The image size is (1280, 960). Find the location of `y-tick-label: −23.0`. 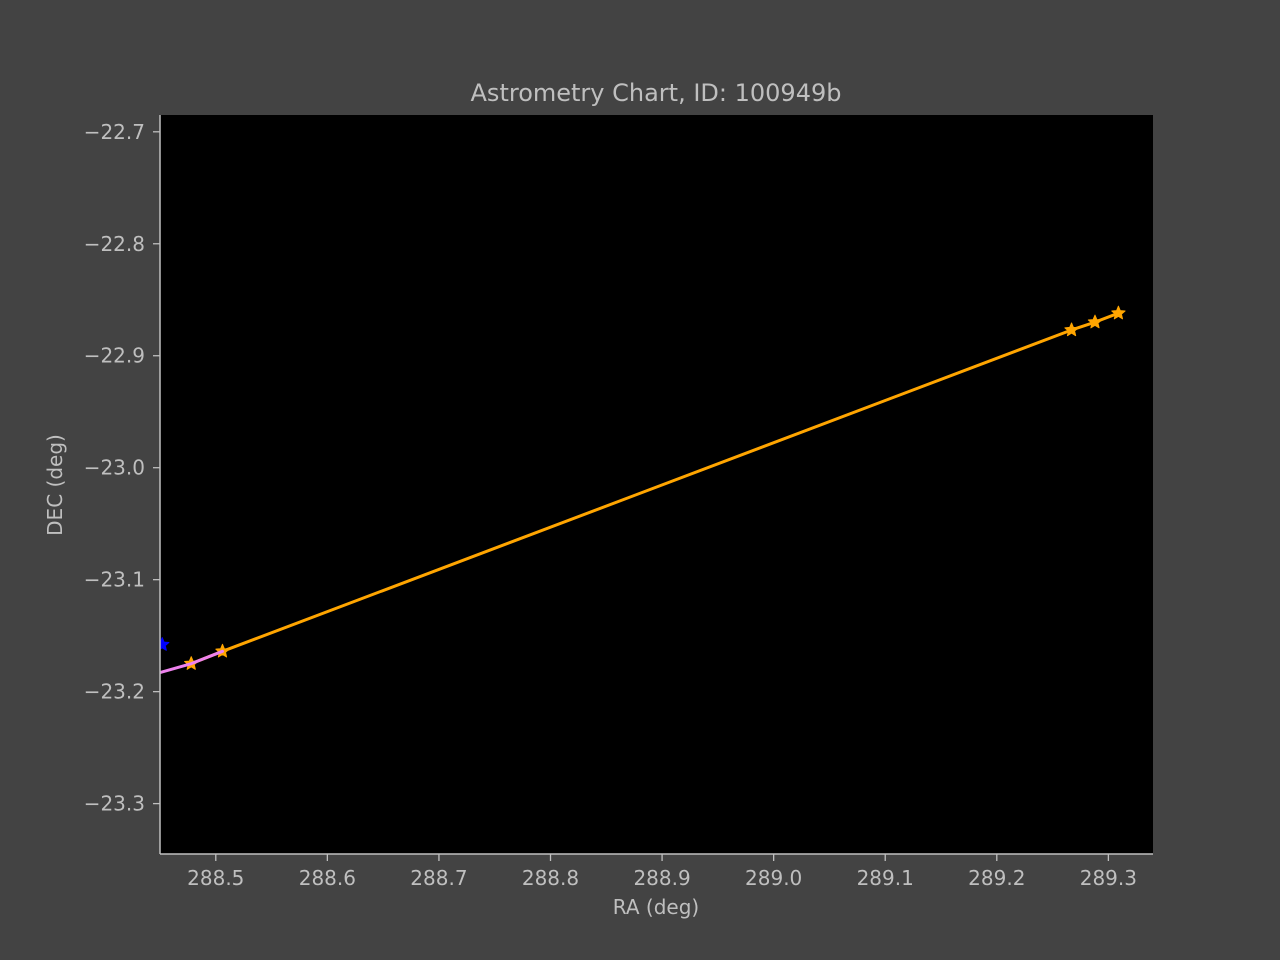

y-tick-label: −23.0 is located at coordinates (114, 468).